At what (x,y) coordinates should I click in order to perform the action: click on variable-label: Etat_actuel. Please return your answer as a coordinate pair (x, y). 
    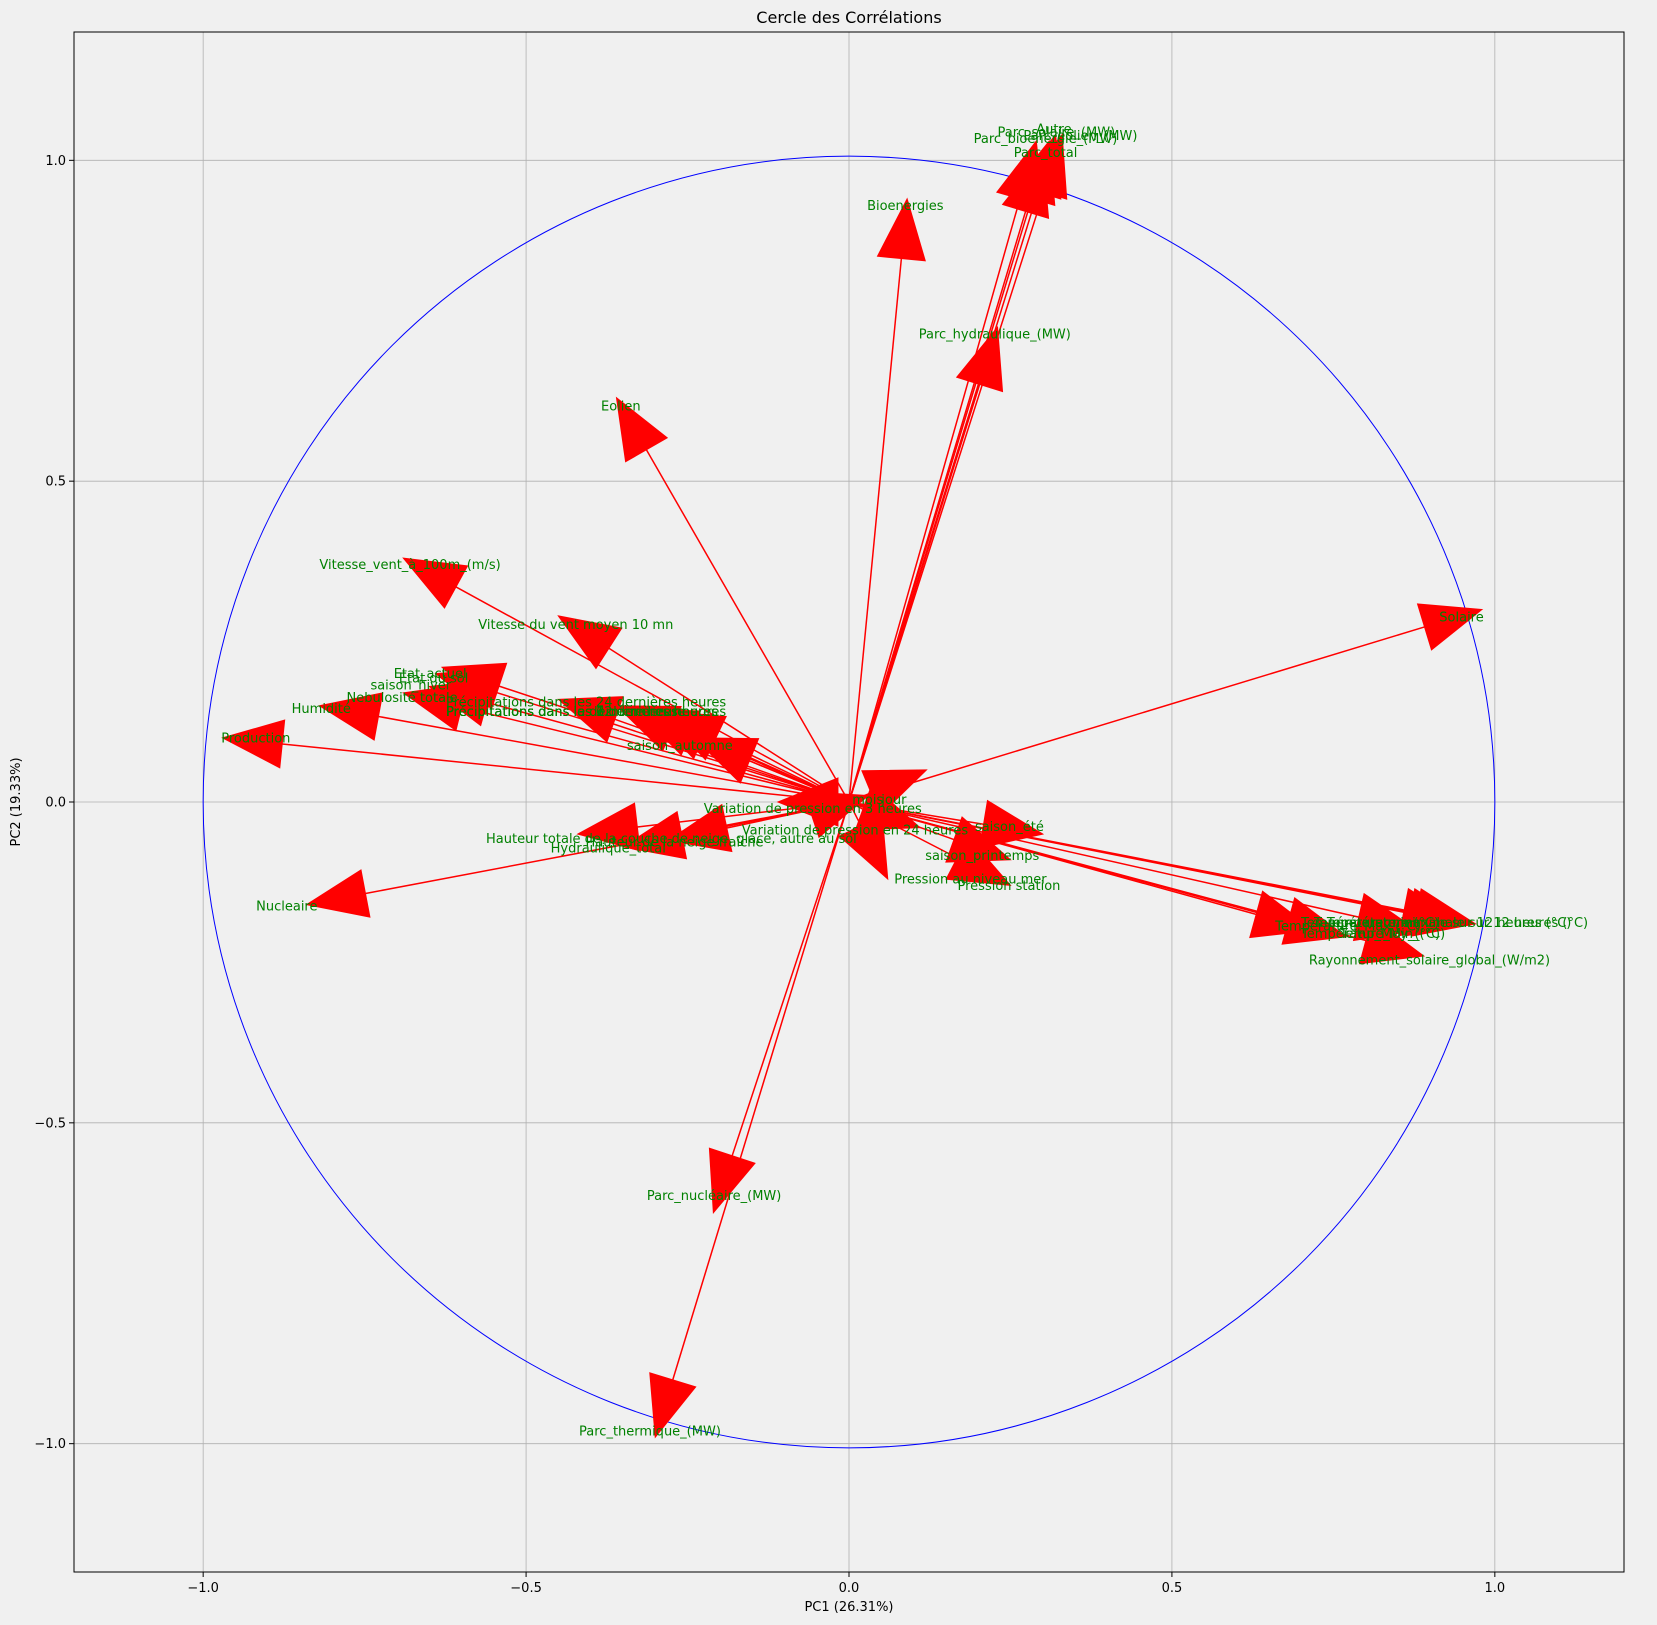
    Looking at the image, I should click on (430, 674).